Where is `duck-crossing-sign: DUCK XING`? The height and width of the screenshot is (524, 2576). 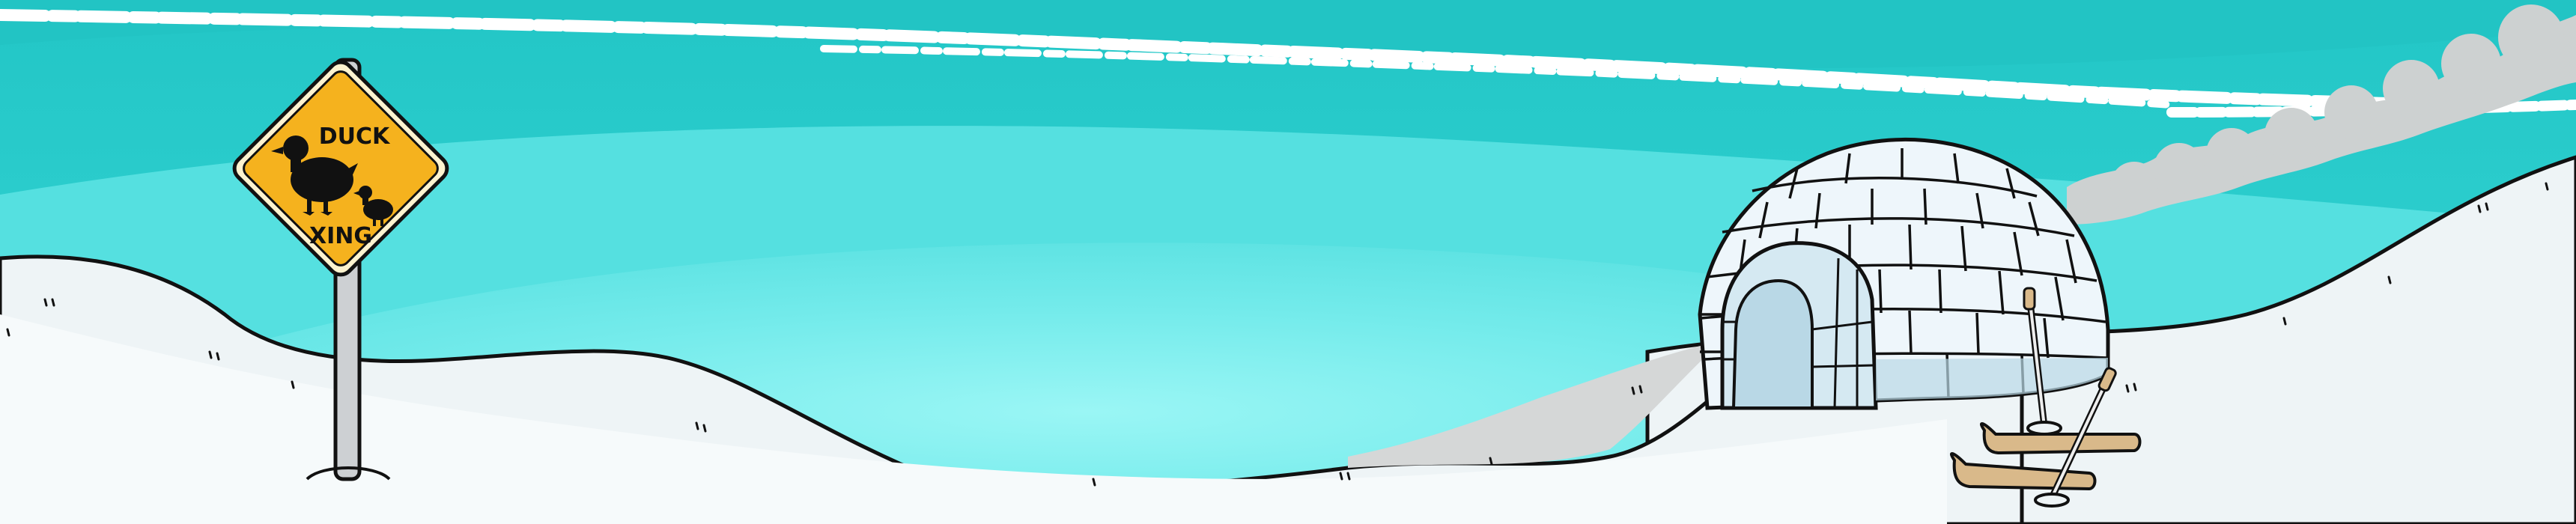
duck-crossing-sign: DUCK XING is located at coordinates (340, 269).